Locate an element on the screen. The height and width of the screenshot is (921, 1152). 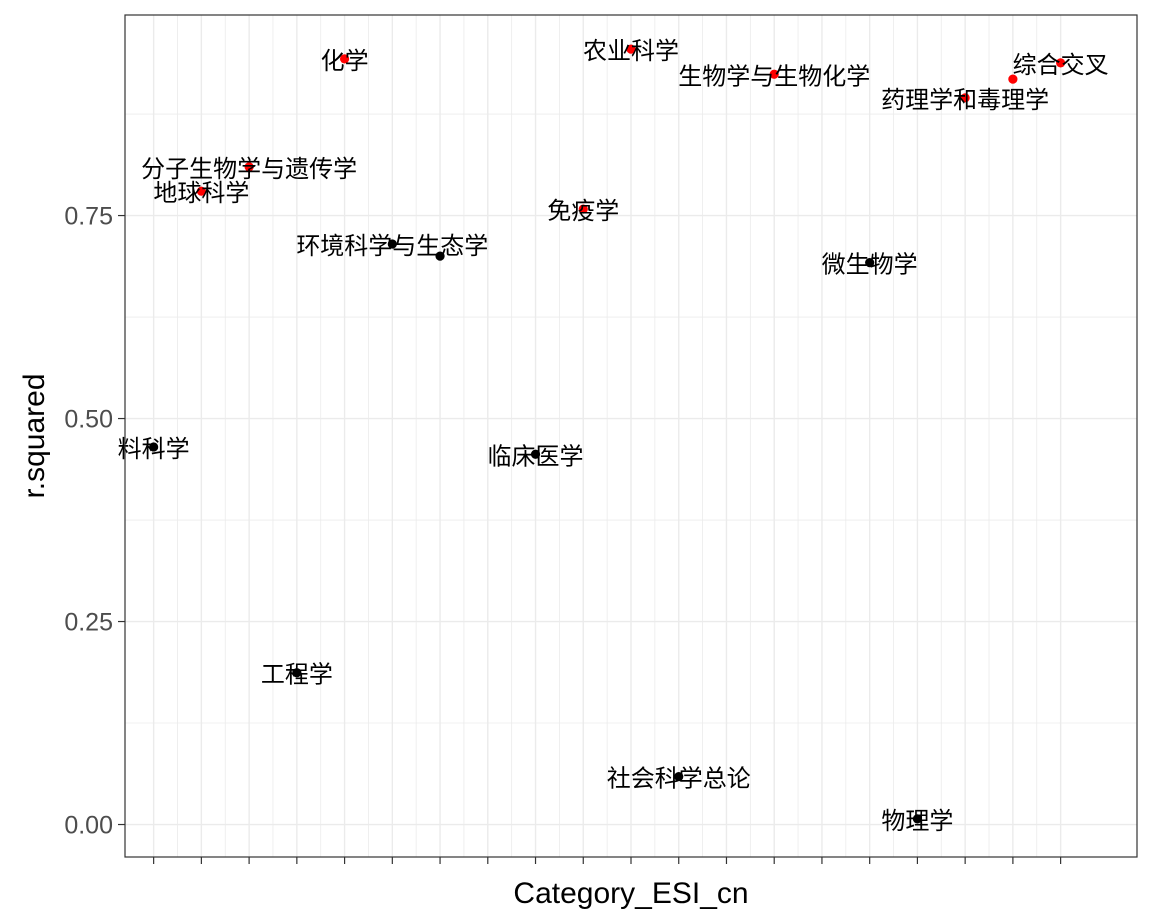
x-axis-title: Category_ESI_cn is located at coordinates (630, 893).